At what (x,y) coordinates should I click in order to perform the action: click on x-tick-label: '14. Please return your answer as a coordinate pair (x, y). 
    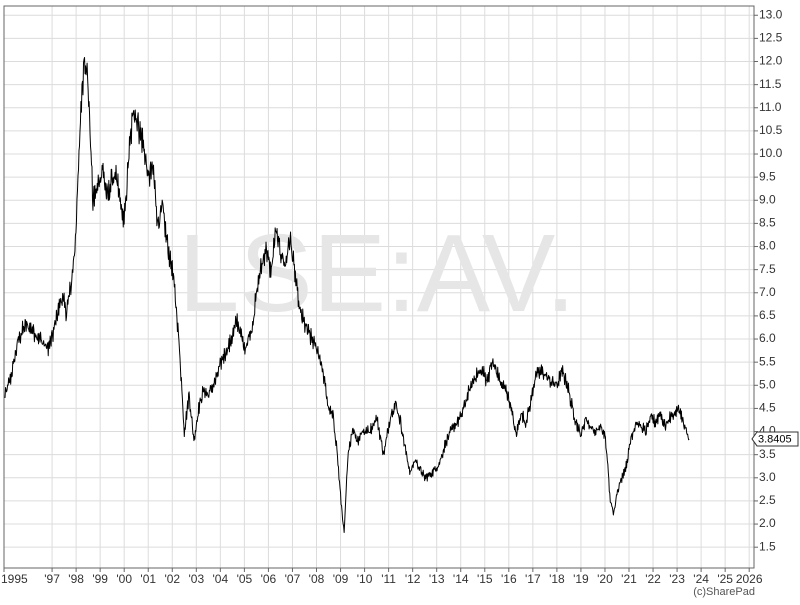
    Looking at the image, I should click on (461, 579).